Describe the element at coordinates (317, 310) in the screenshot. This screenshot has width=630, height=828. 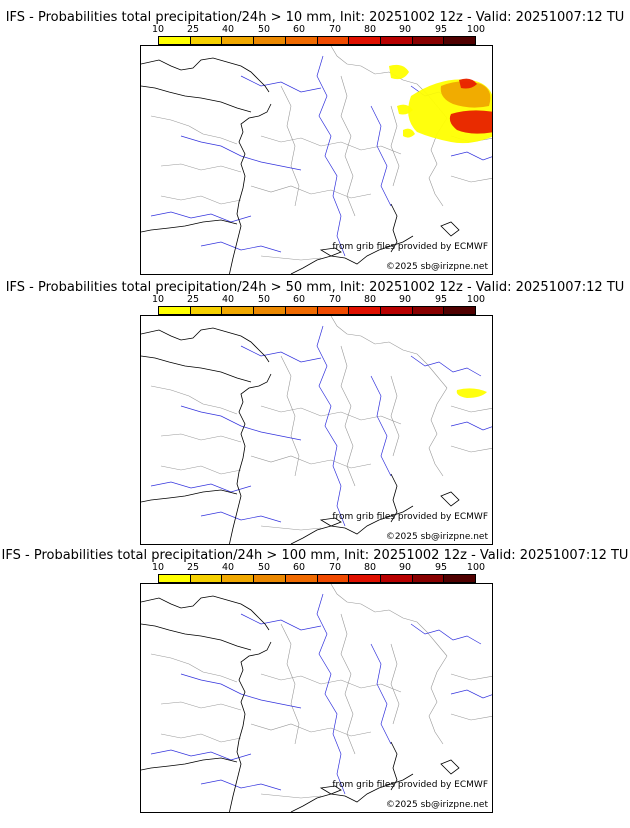
I see `colorbar-swatches` at that location.